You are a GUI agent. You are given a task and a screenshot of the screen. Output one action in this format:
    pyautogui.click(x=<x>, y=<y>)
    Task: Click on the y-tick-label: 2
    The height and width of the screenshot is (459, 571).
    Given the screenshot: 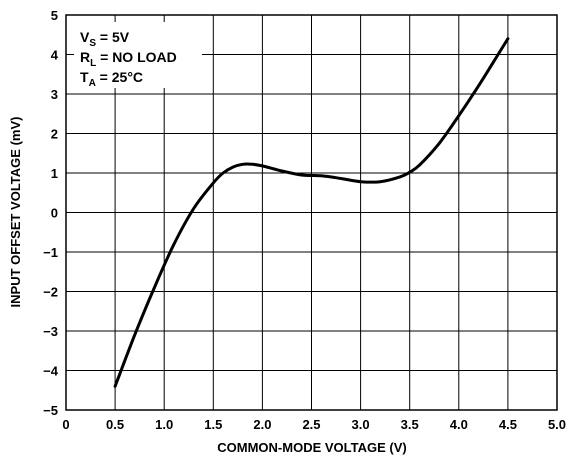 What is the action you would take?
    pyautogui.click(x=54, y=134)
    